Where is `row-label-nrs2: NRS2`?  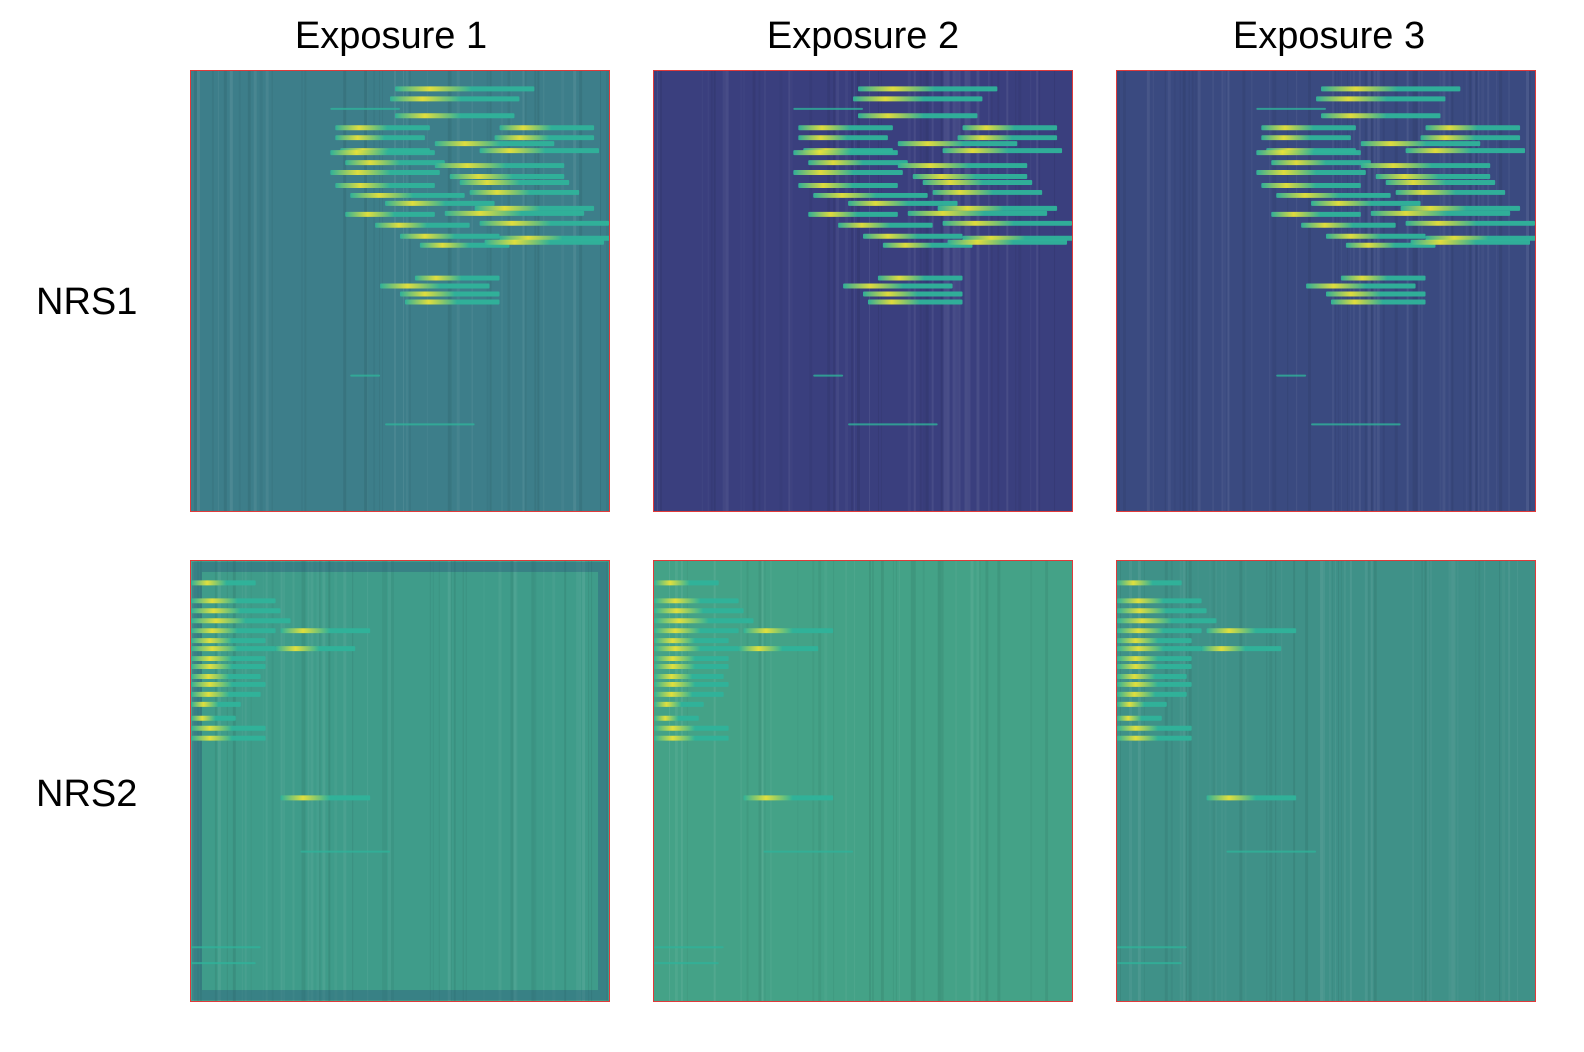 row-label-nrs2: NRS2 is located at coordinates (87, 794).